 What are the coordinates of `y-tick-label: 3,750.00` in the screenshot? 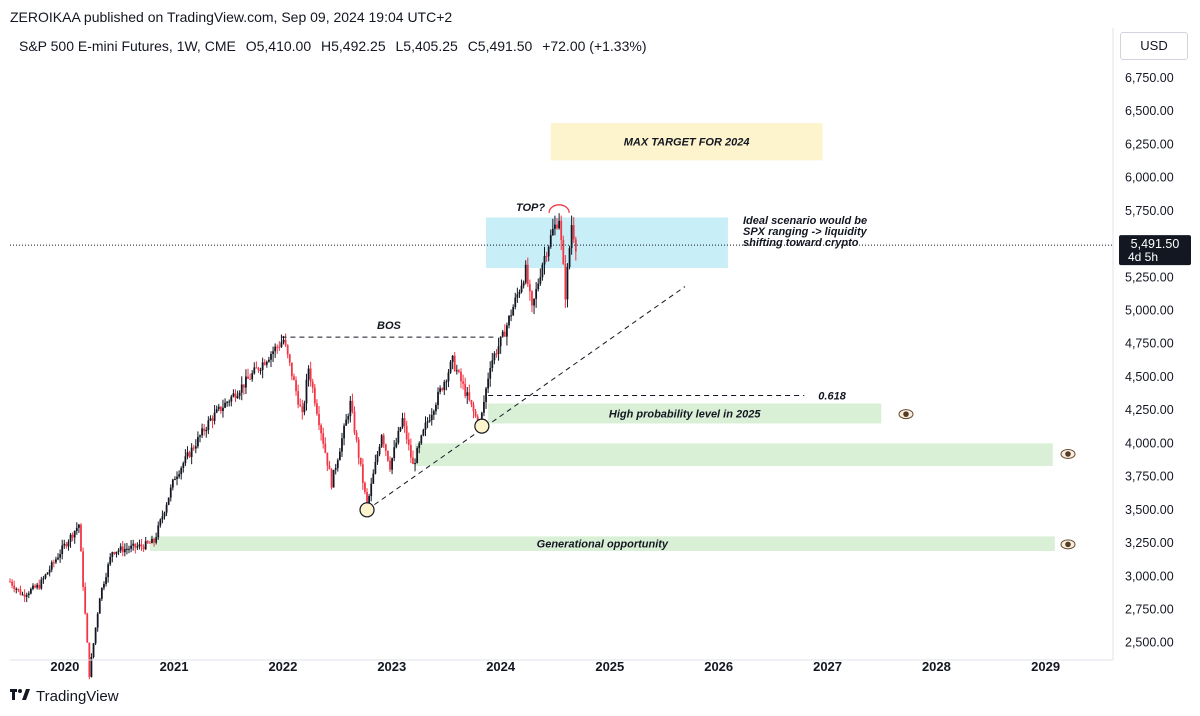 It's located at (1149, 477).